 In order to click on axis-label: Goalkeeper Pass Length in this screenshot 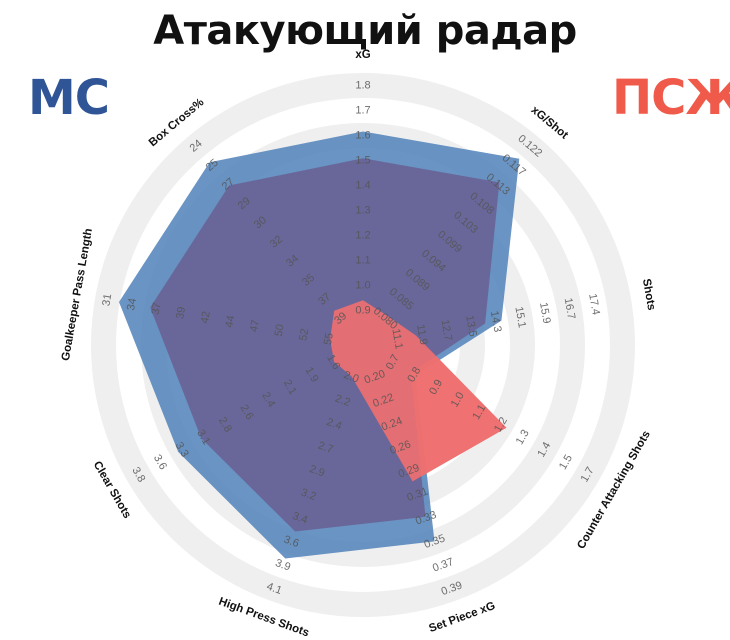, I will do `click(77, 294)`.